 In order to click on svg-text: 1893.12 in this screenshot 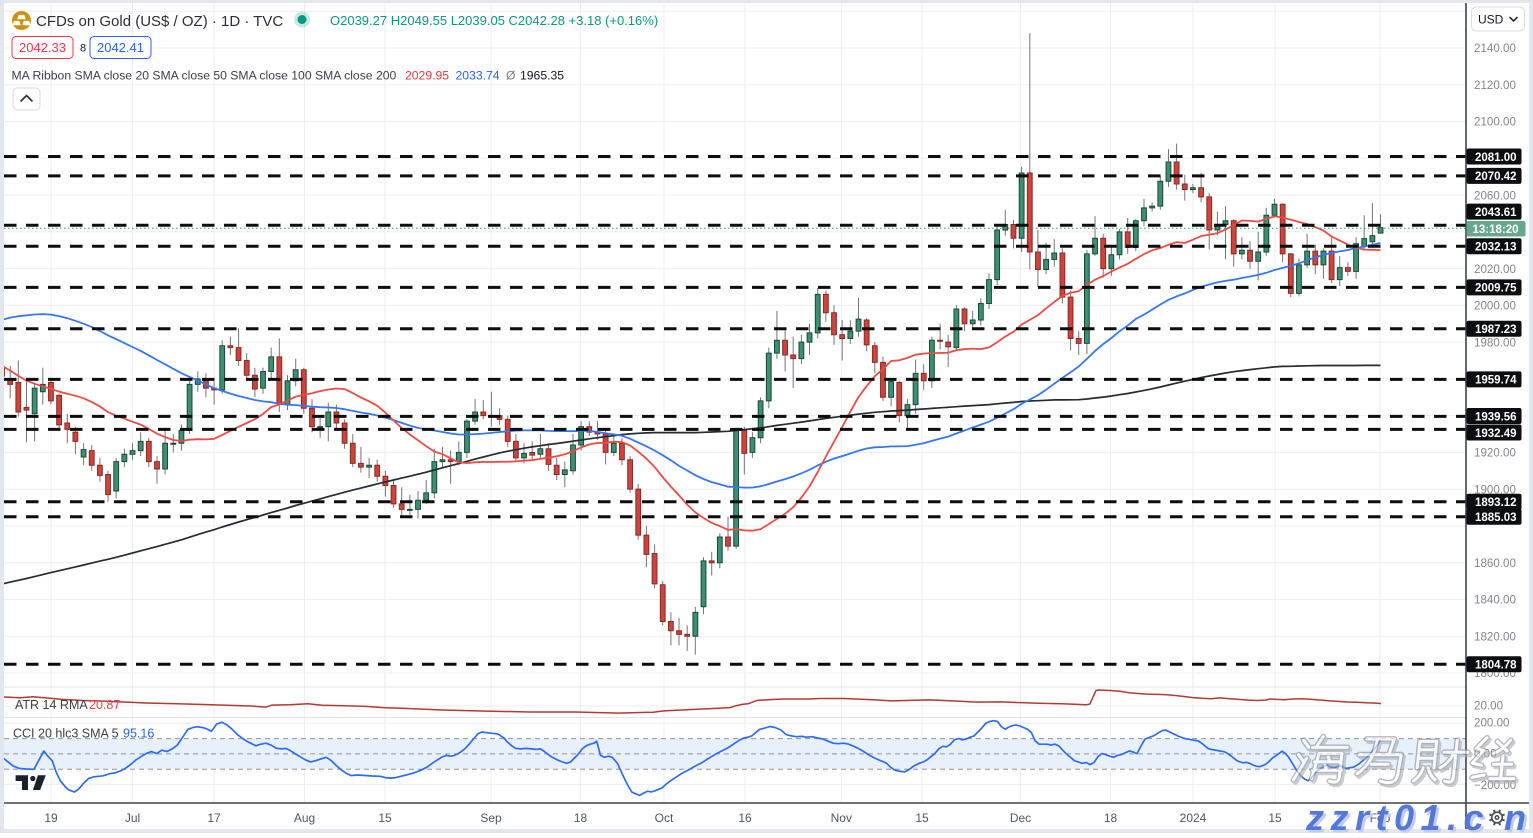, I will do `click(1496, 503)`.